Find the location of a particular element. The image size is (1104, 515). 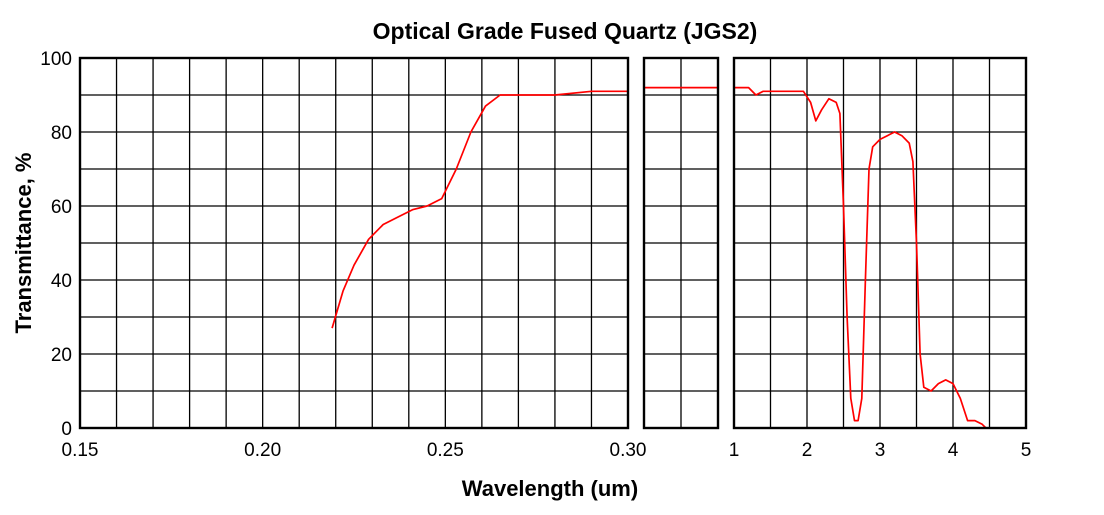

x-tick-label: 0.25 is located at coordinates (445, 450).